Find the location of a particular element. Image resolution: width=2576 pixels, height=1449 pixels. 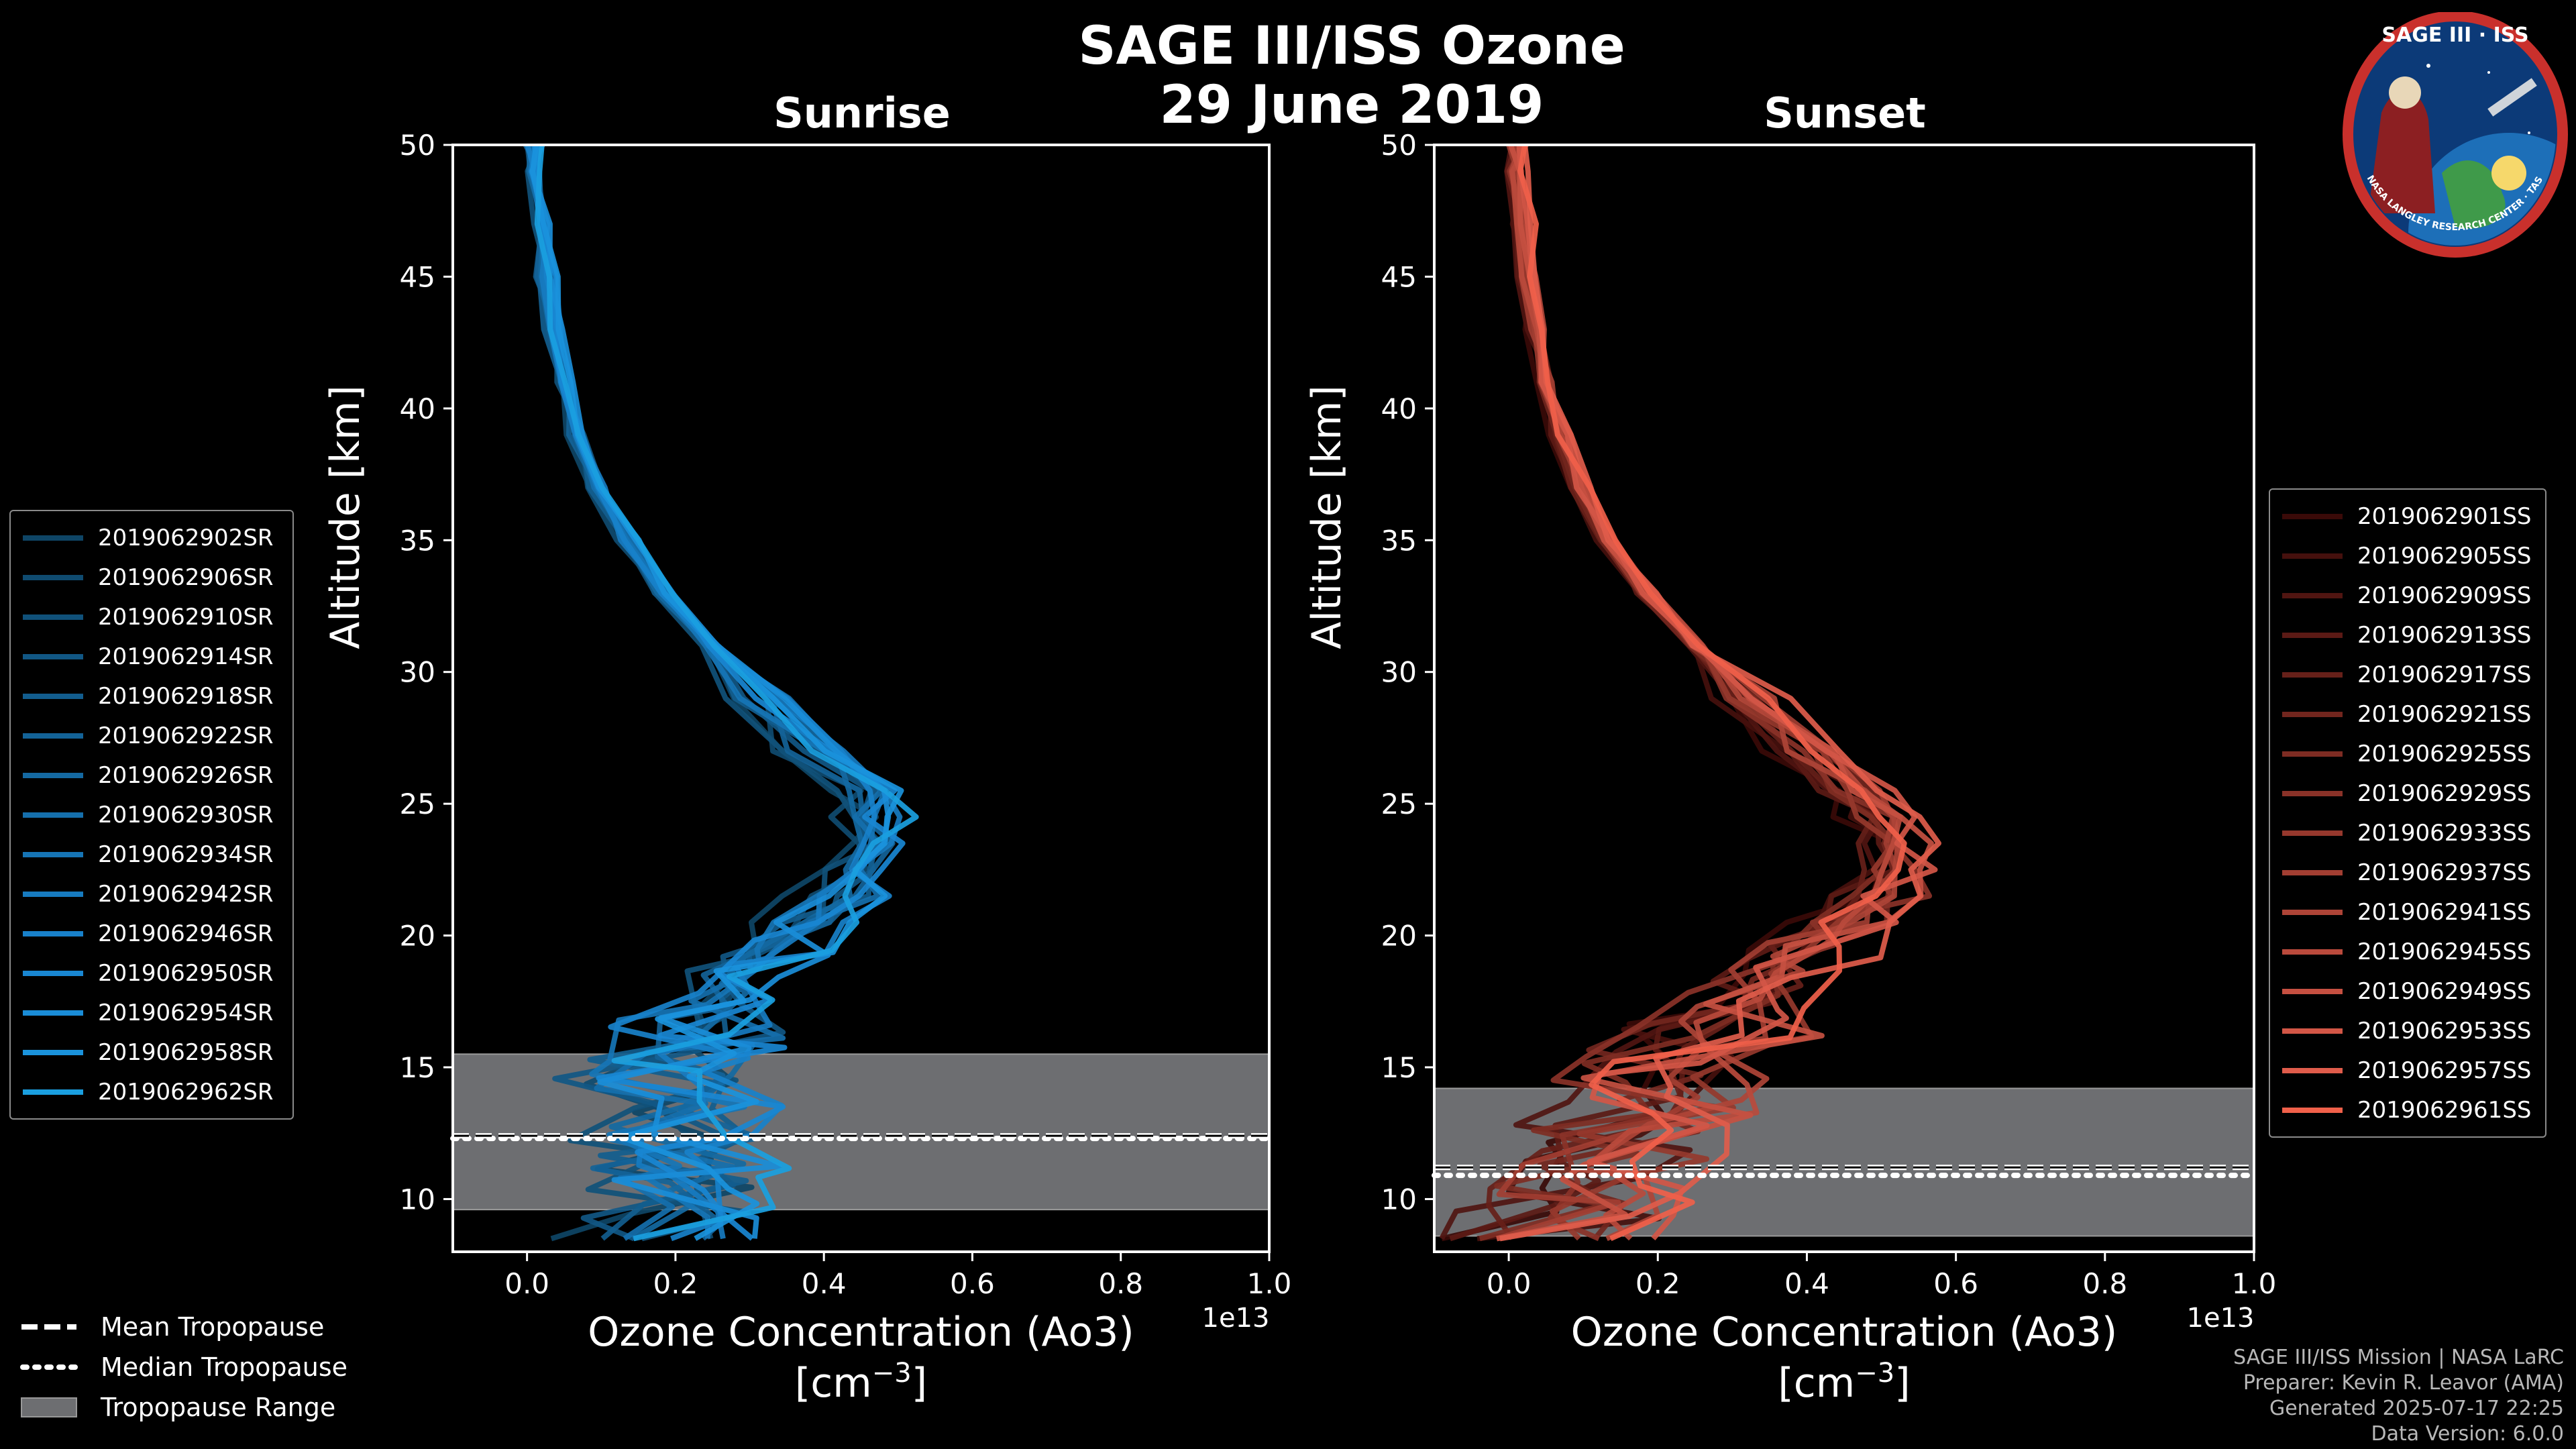

sunset-unit-open: [cm is located at coordinates (1816, 1383).